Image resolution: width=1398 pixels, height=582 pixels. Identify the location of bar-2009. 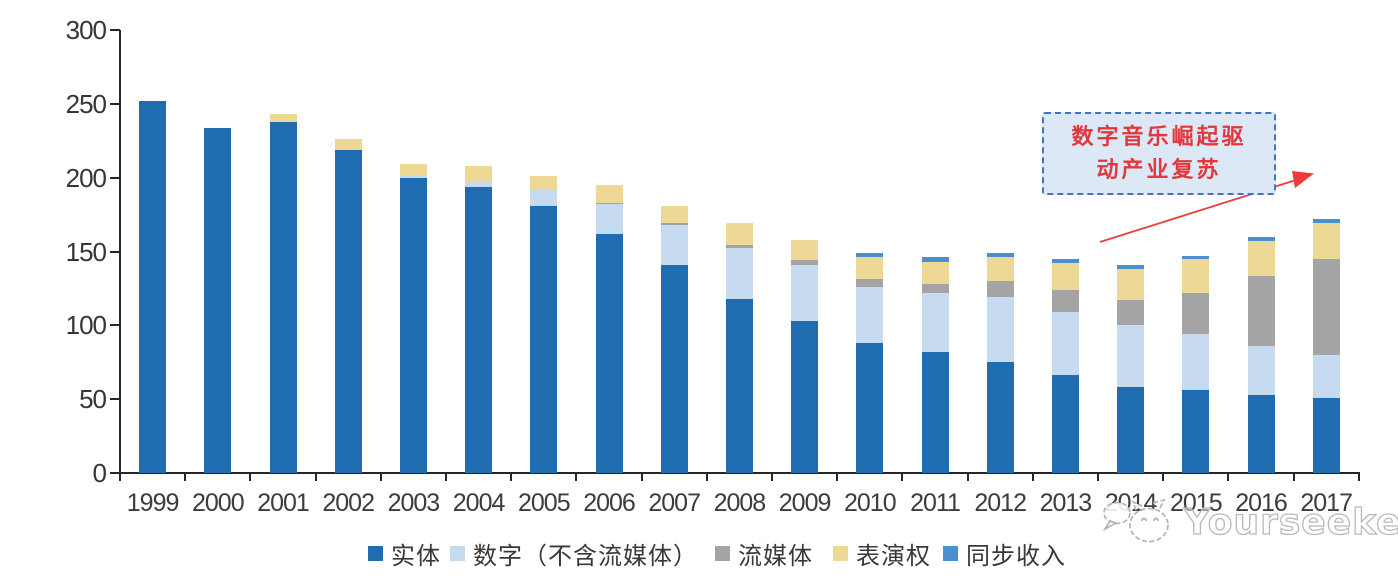
(805, 356).